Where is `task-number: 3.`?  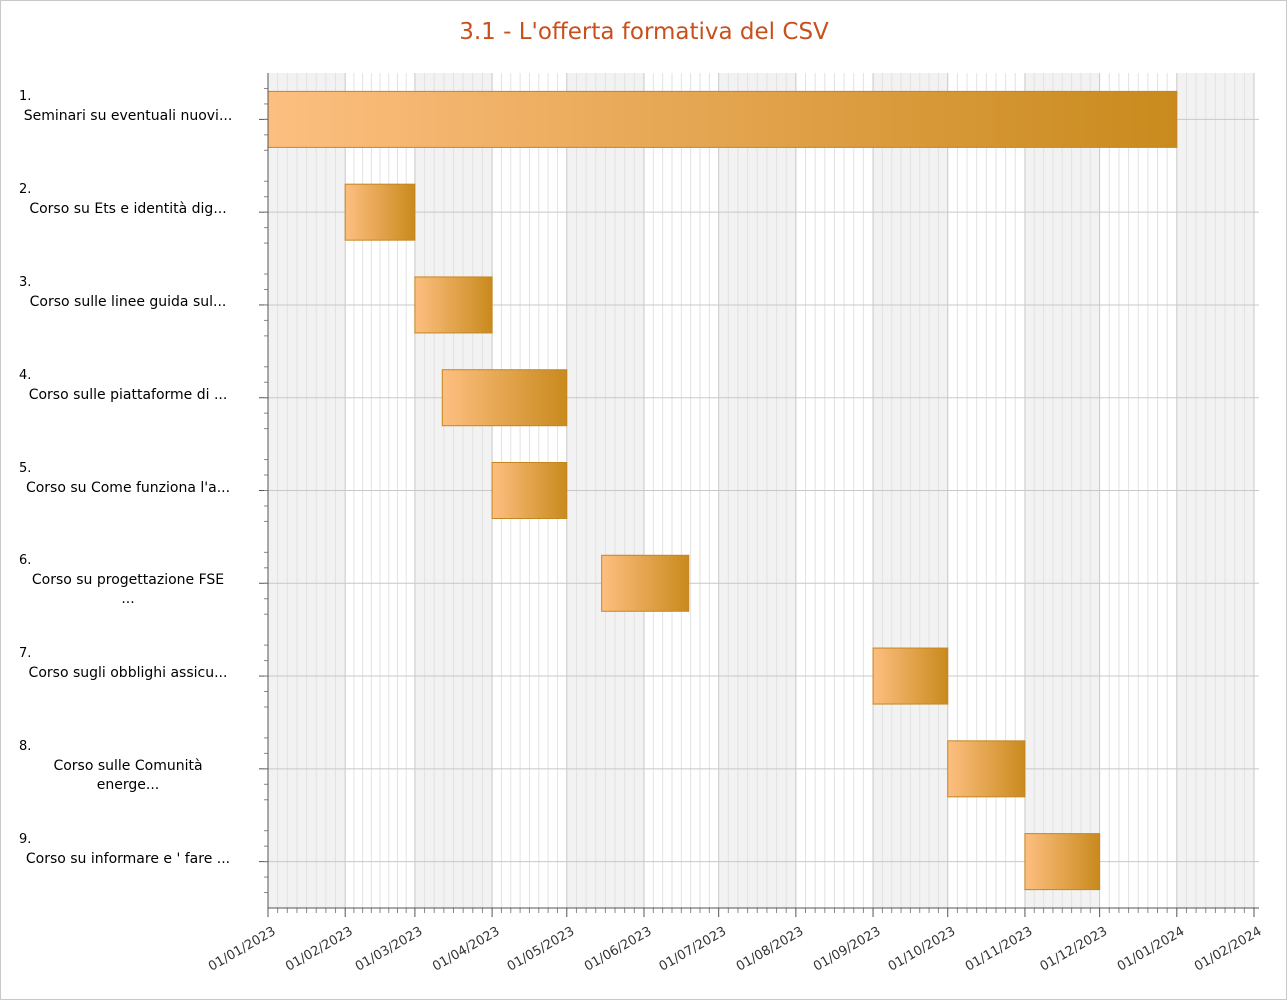 task-number: 3. is located at coordinates (25, 282).